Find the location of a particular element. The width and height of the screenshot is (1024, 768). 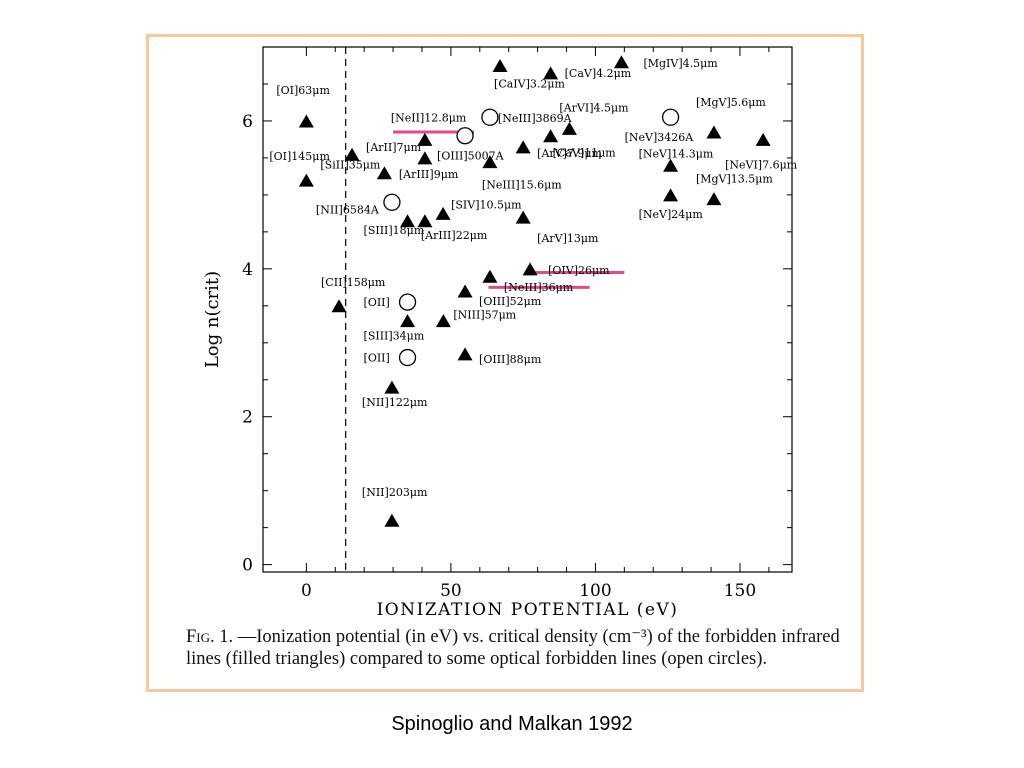

point-label: [CaV]4.2μm is located at coordinates (598, 73).